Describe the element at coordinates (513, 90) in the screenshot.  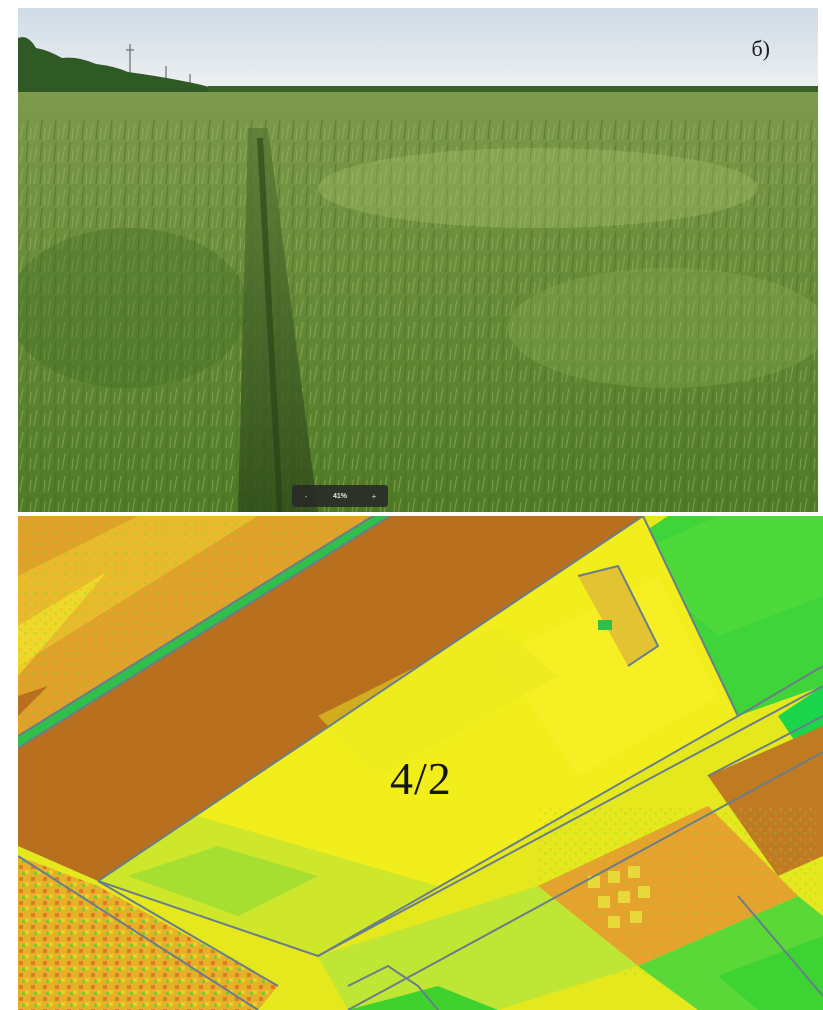
I see `tree-line-distant` at that location.